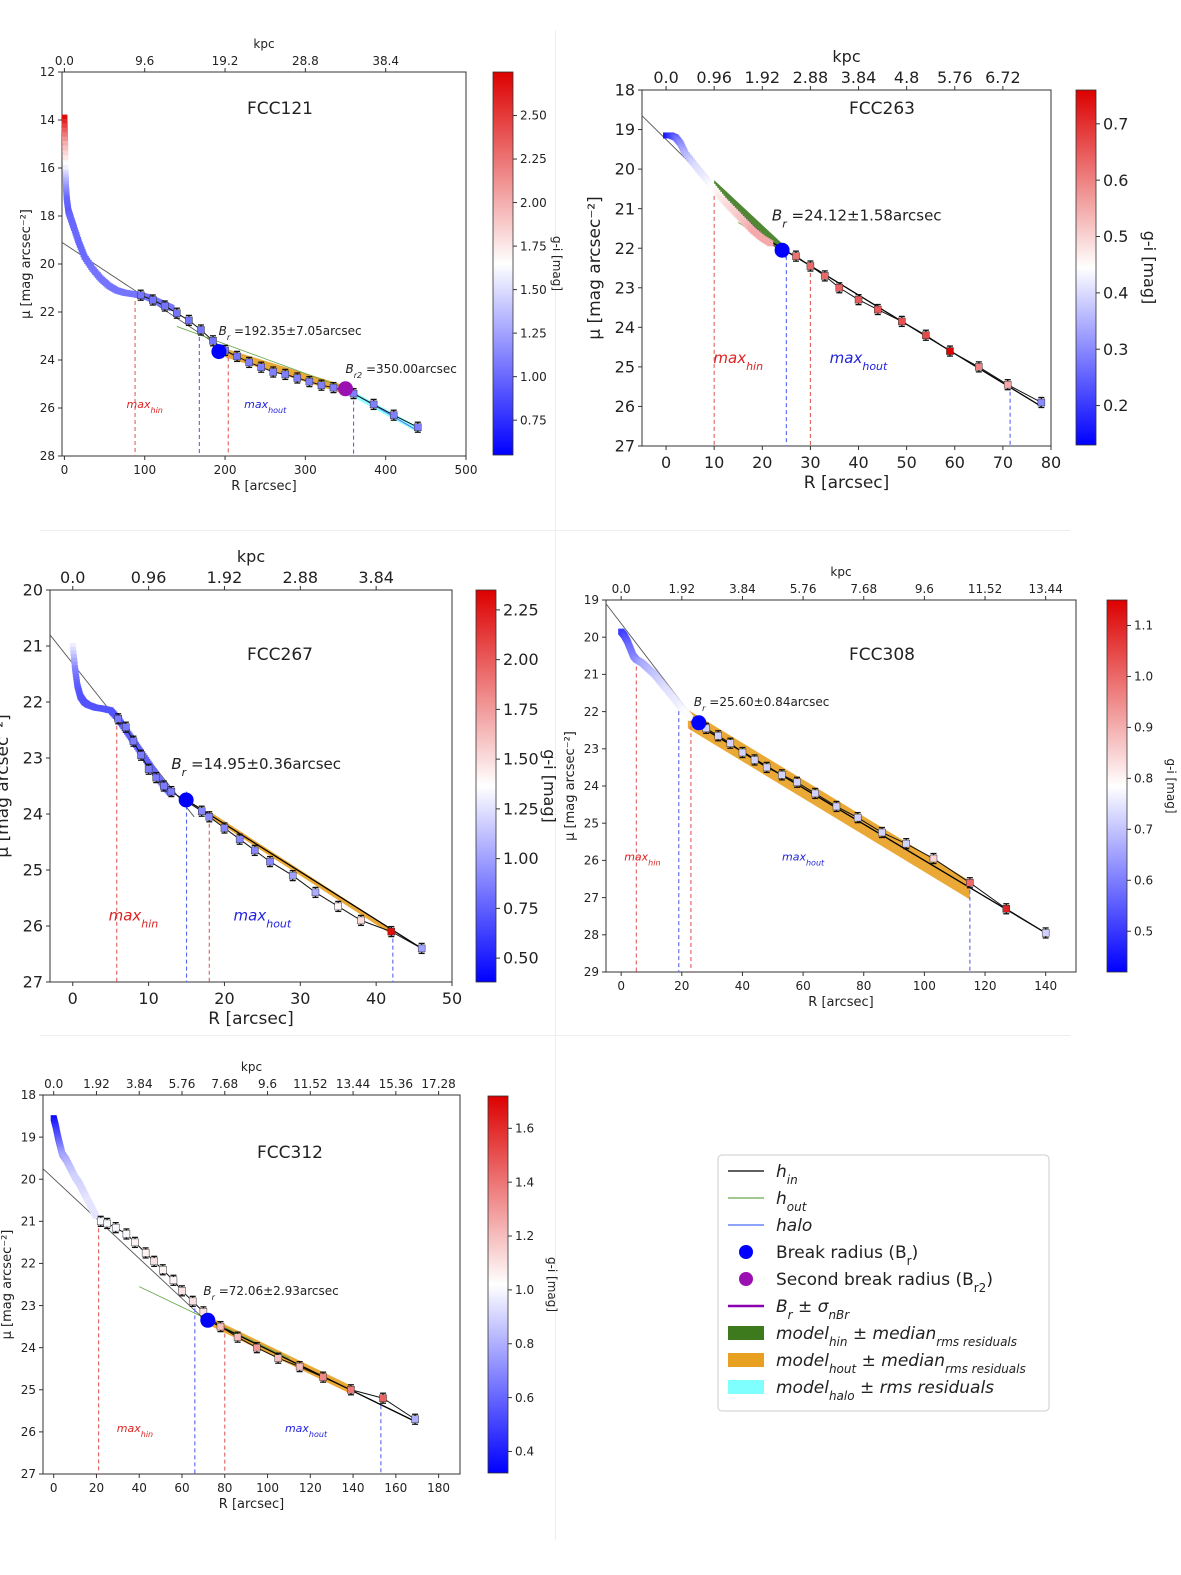  What do you see at coordinates (915, 1253) in the screenshot?
I see `legend-label-part: )` at bounding box center [915, 1253].